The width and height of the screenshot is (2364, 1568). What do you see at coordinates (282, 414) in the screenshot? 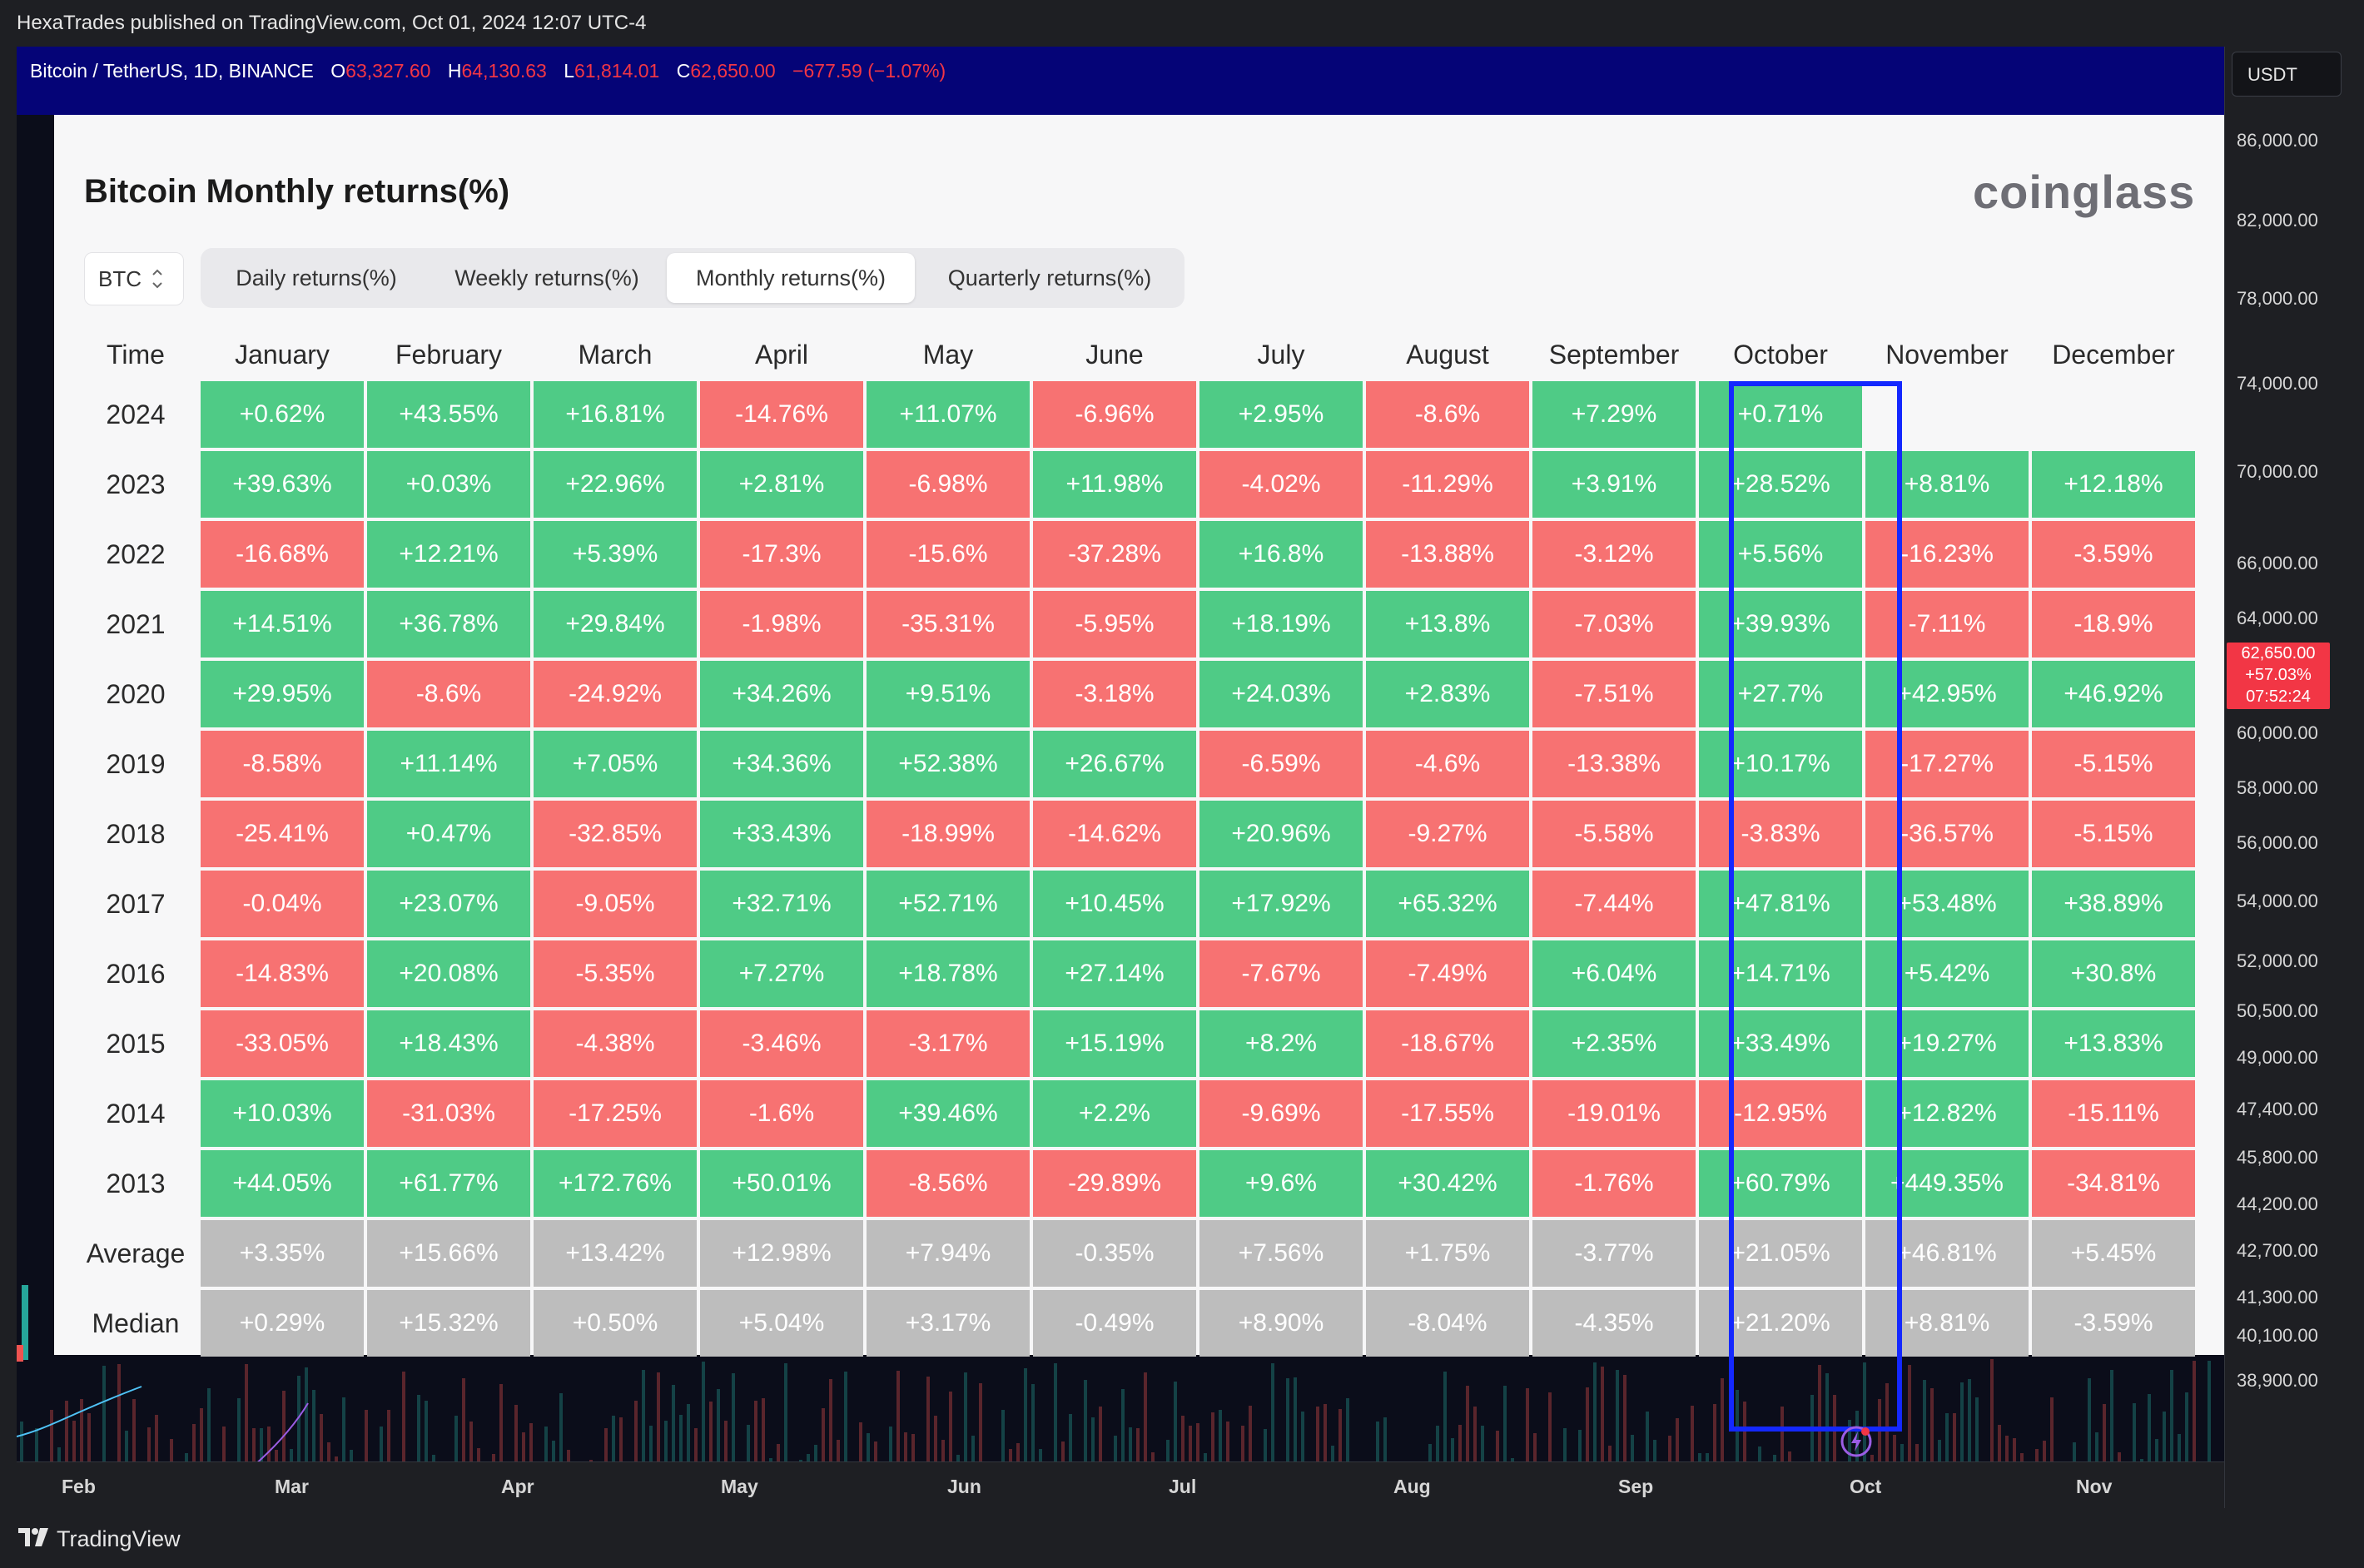
I see `return-cell: +0.62%` at bounding box center [282, 414].